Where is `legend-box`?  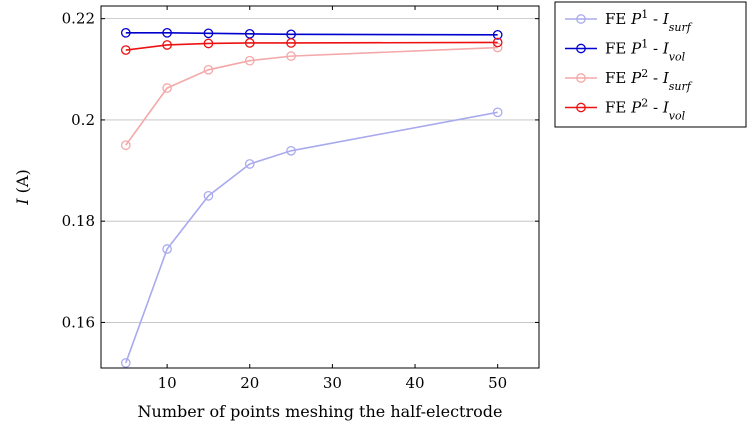
legend-box is located at coordinates (650, 64).